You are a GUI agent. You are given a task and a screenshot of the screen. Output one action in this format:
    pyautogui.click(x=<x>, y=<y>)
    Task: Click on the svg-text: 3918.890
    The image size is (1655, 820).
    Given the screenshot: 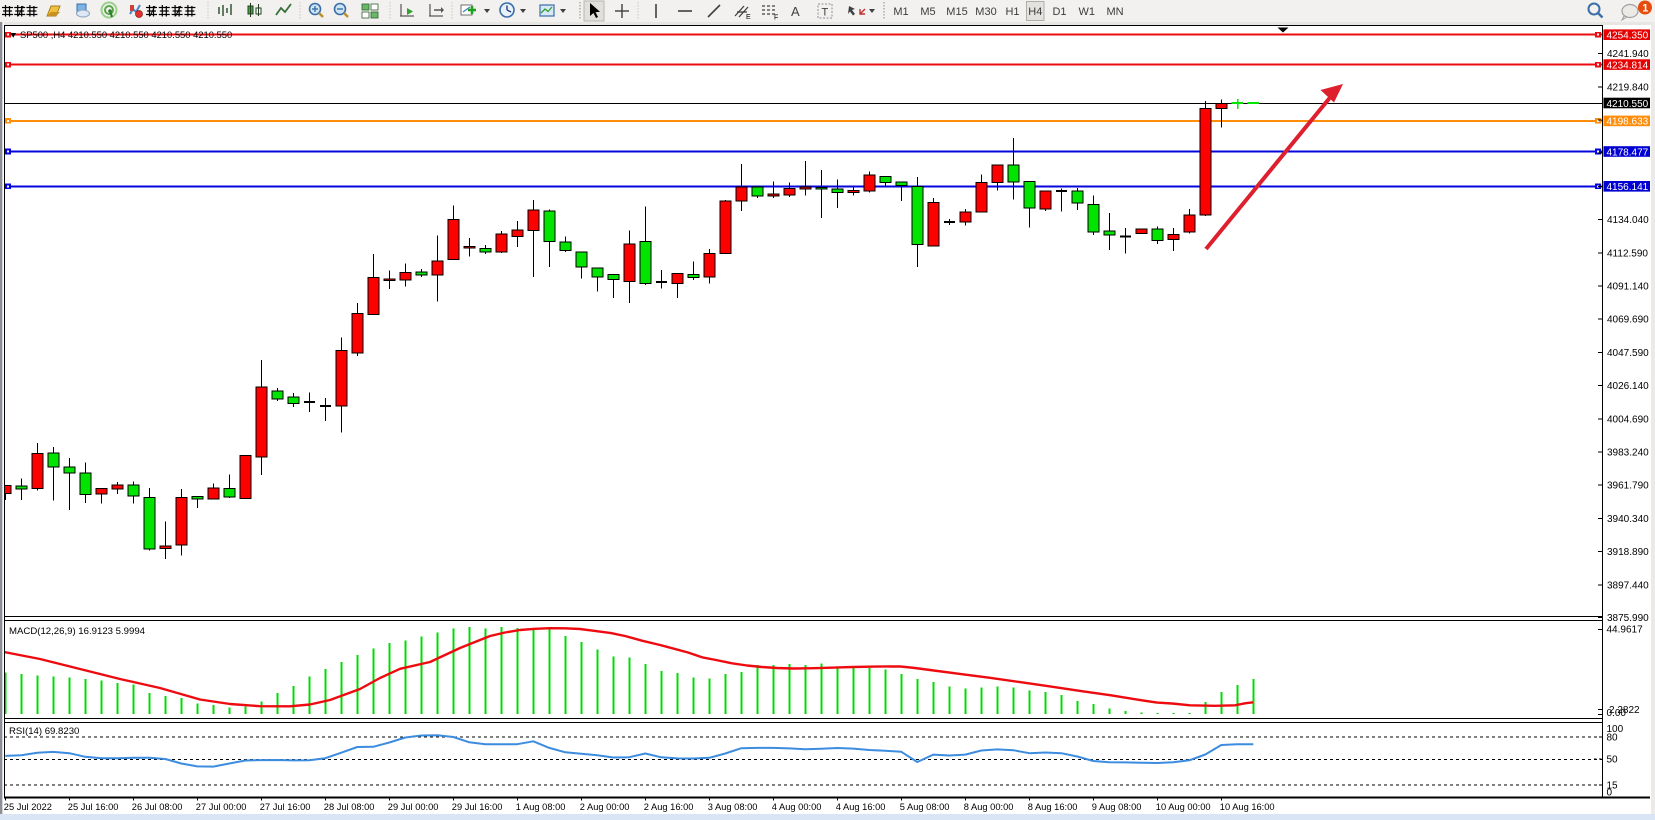 What is the action you would take?
    pyautogui.click(x=1628, y=552)
    